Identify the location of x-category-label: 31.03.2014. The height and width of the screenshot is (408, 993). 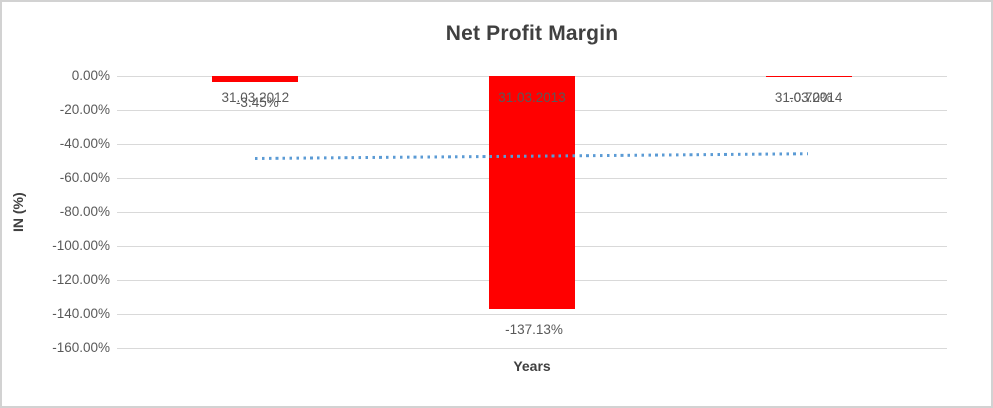
(808, 97).